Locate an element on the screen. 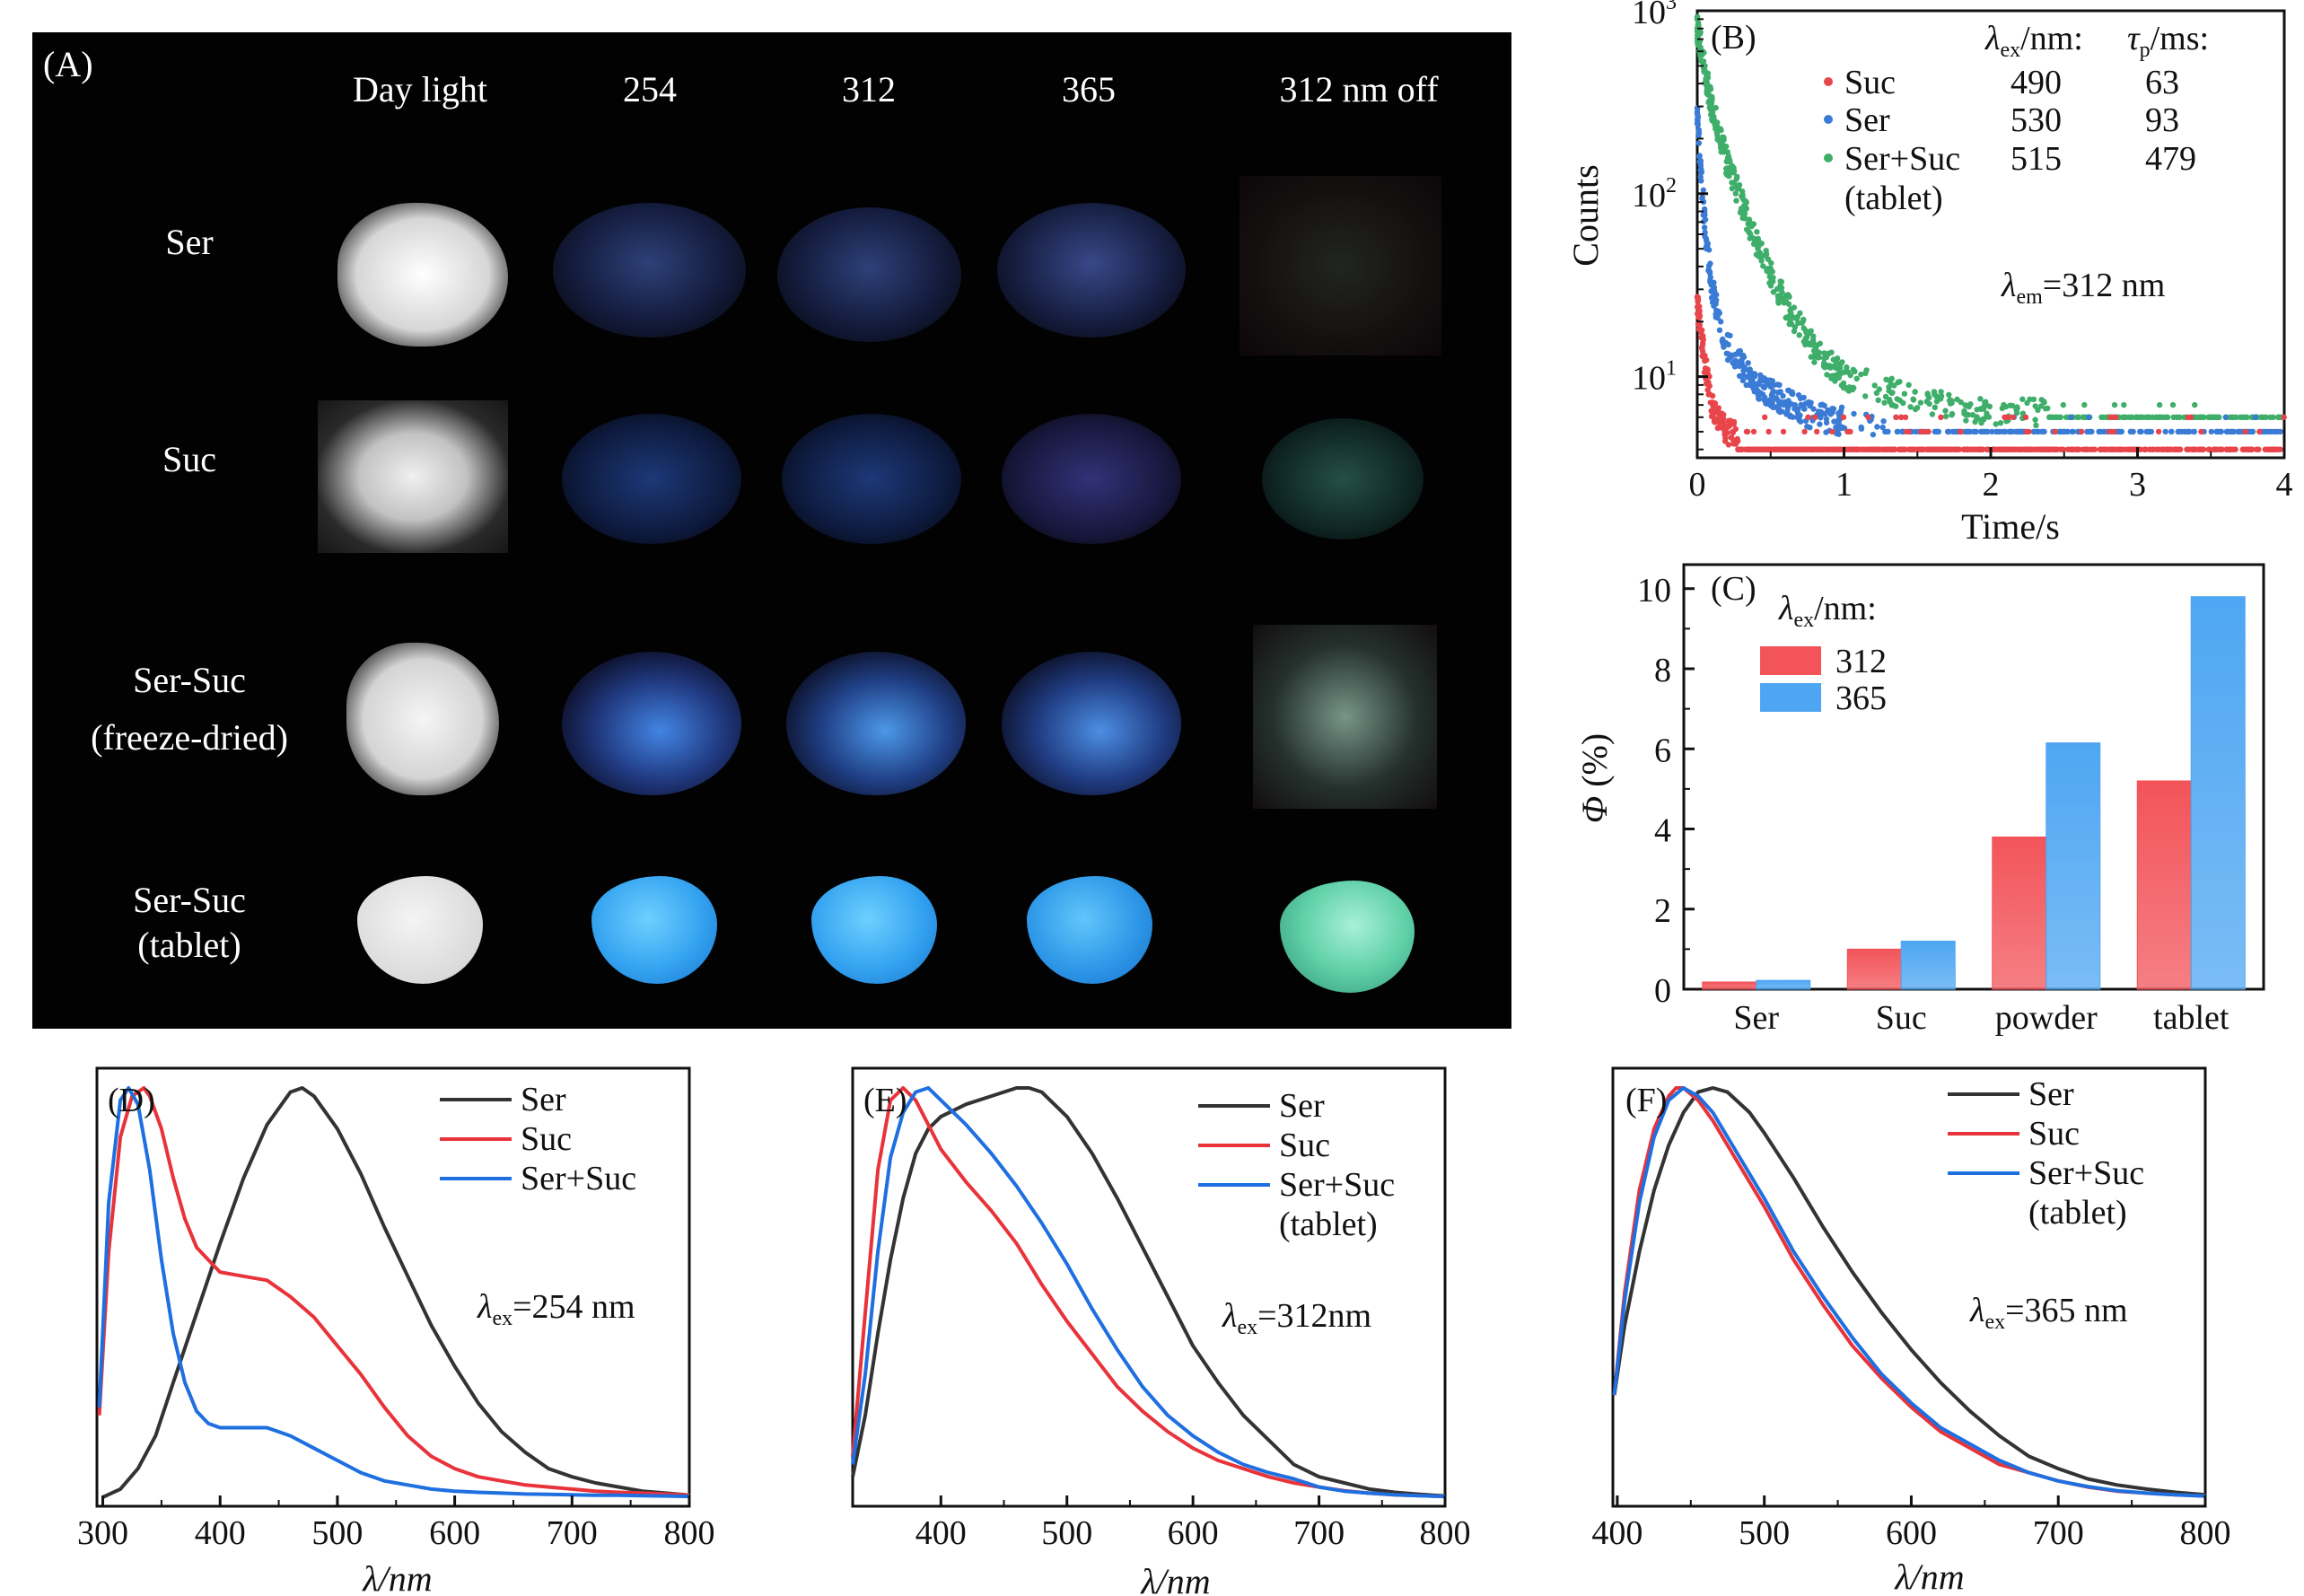 The image size is (2304, 1596). table-header-ex: λex/nm: is located at coordinates (2033, 41).